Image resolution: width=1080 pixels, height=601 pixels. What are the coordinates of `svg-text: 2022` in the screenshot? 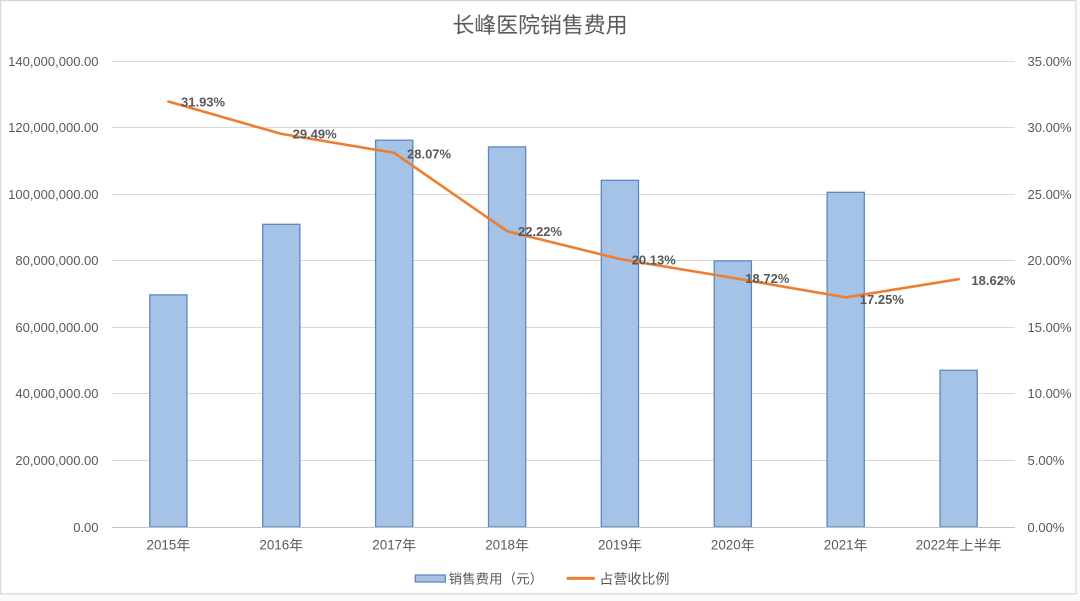 It's located at (931, 545).